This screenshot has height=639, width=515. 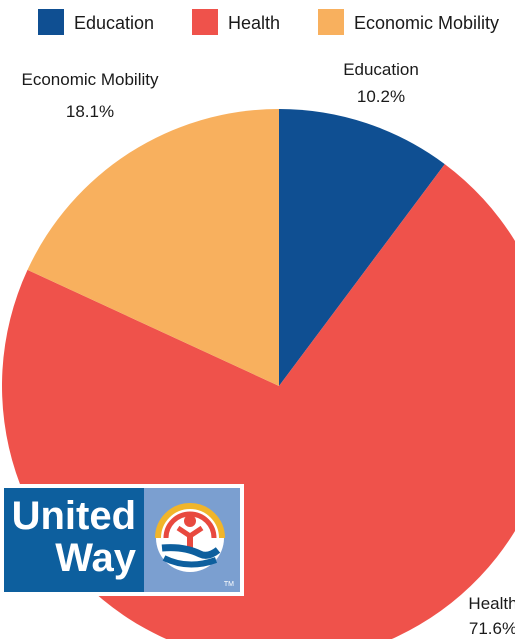 What do you see at coordinates (381, 96) in the screenshot?
I see `slice-value-education: 10.2%` at bounding box center [381, 96].